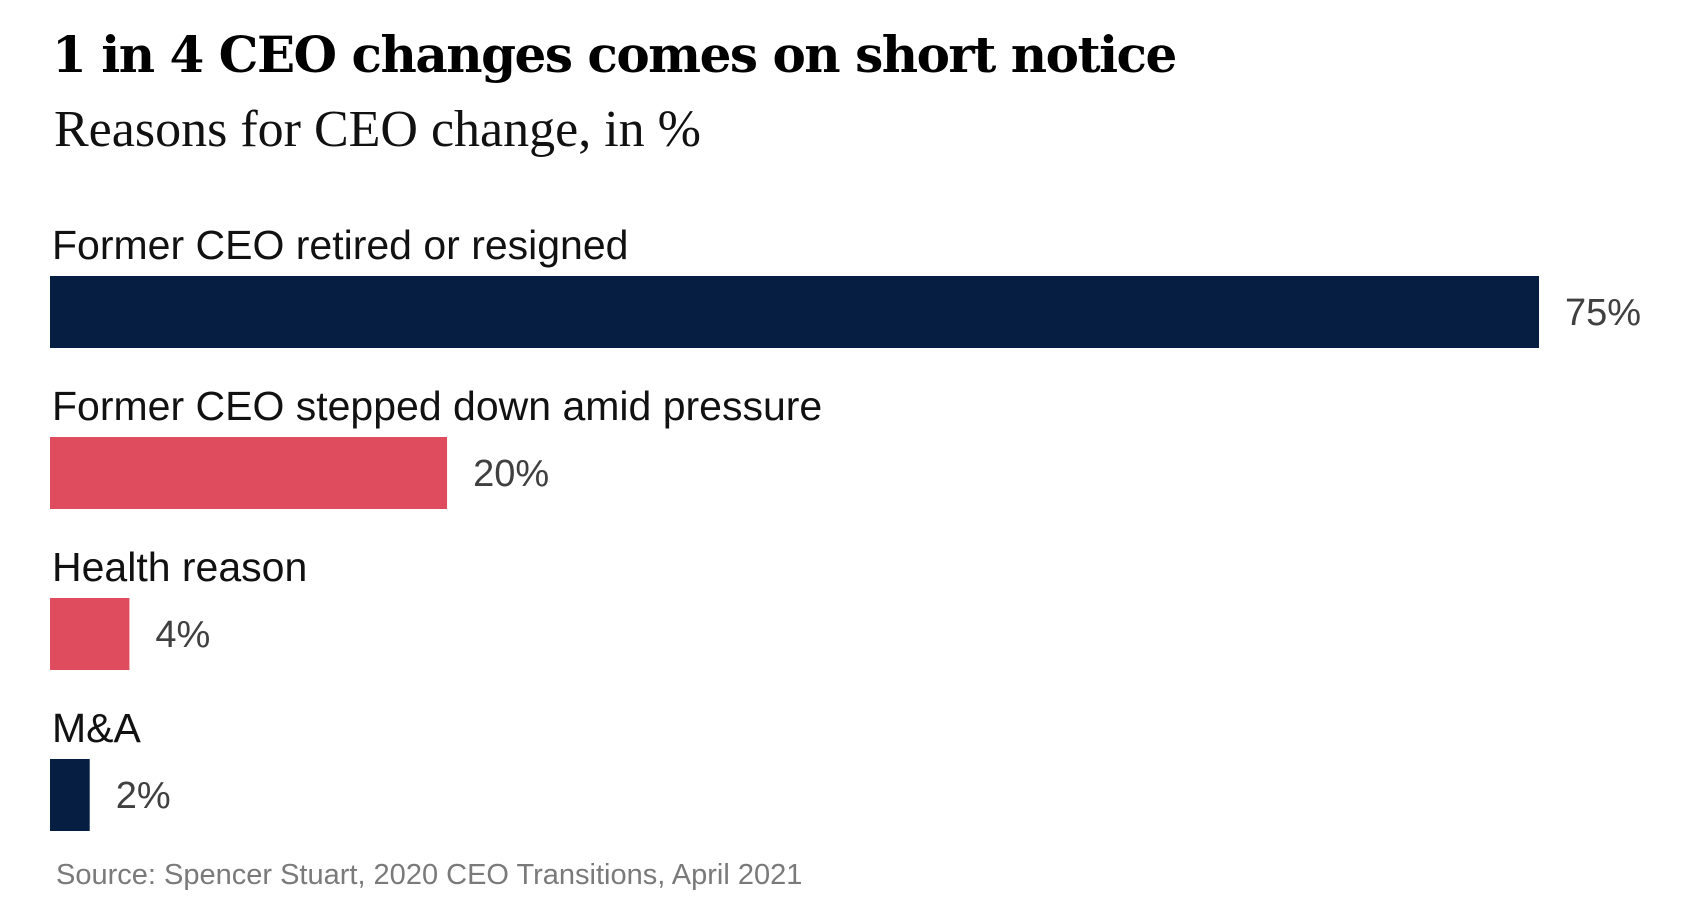 This screenshot has width=1696, height=913. I want to click on bar-value-label: 4%, so click(182, 635).